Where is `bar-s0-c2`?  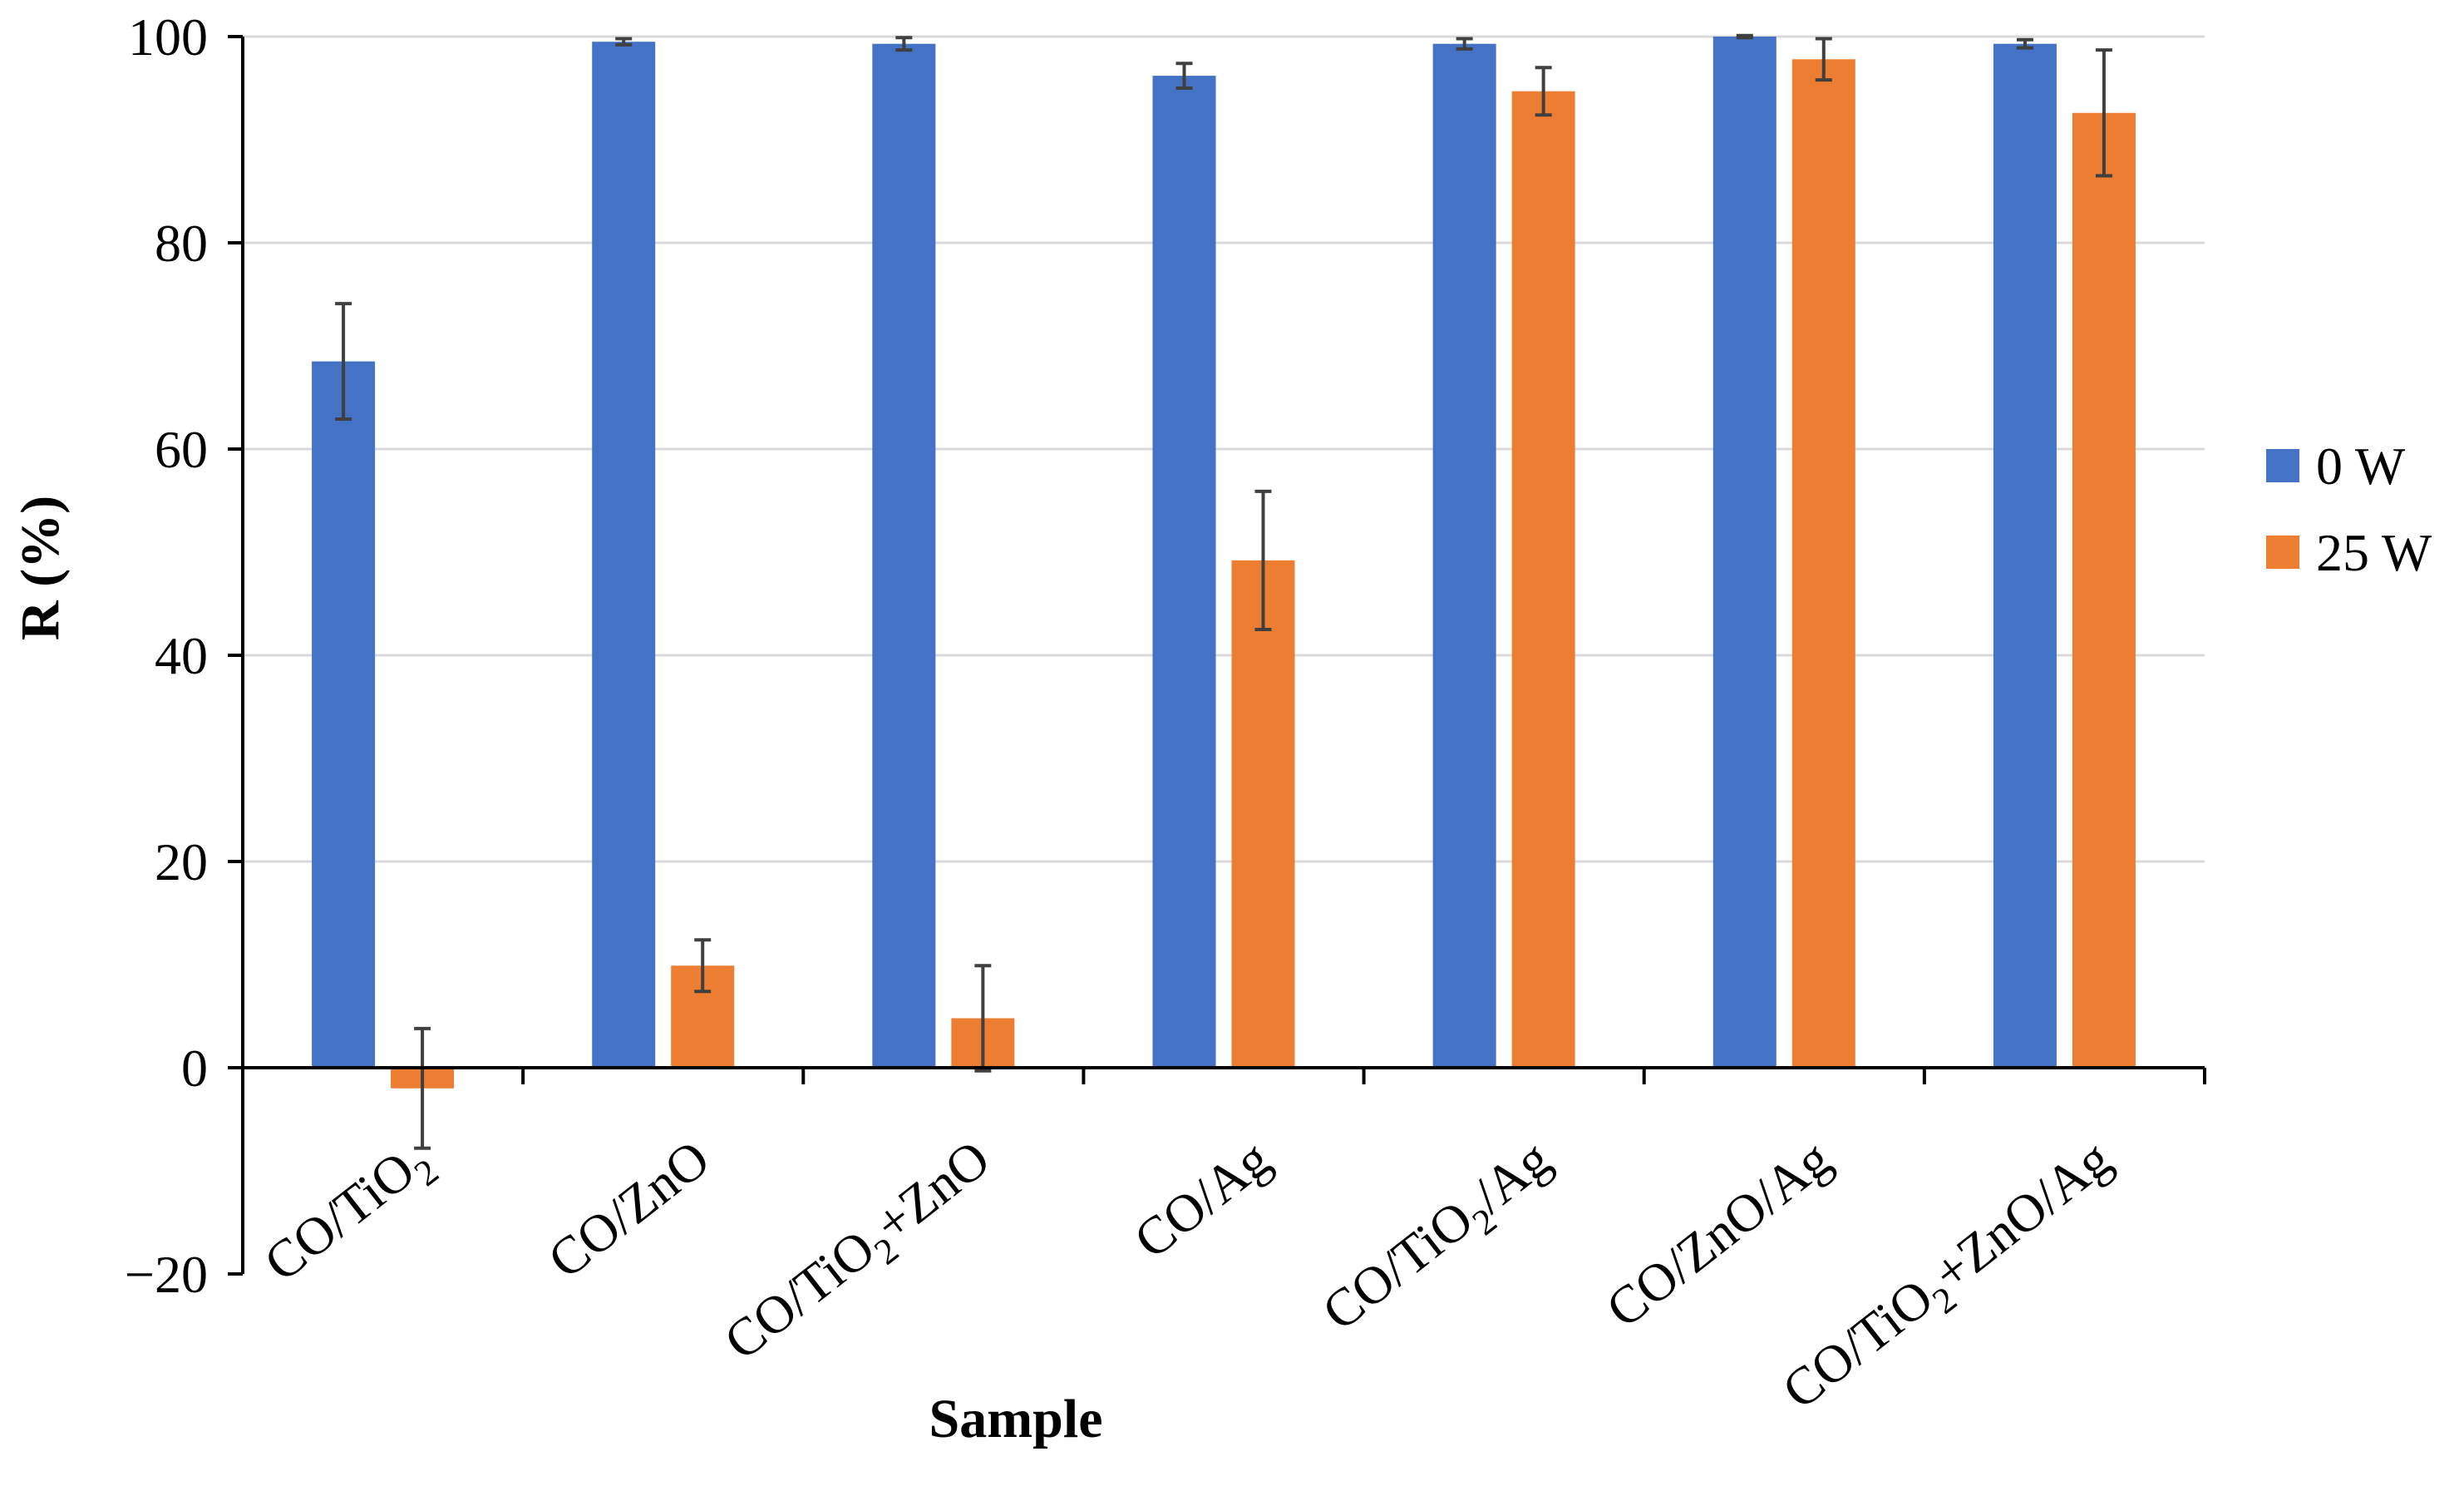
bar-s0-c2 is located at coordinates (904, 555).